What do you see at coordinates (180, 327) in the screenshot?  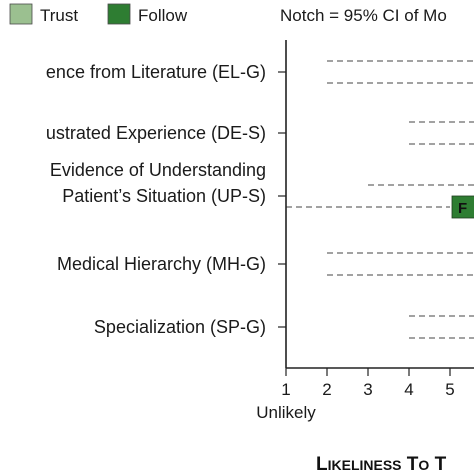 I see `category-label: Specialization (SP-G)` at bounding box center [180, 327].